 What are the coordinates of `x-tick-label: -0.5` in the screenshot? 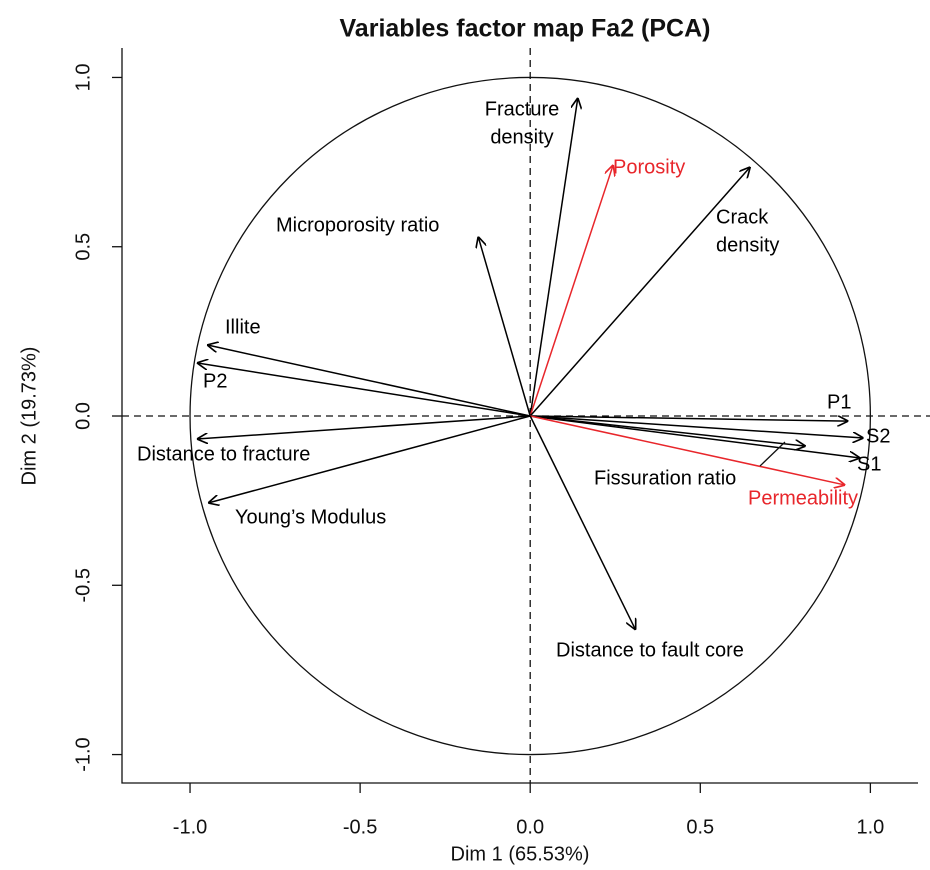 It's located at (360, 827).